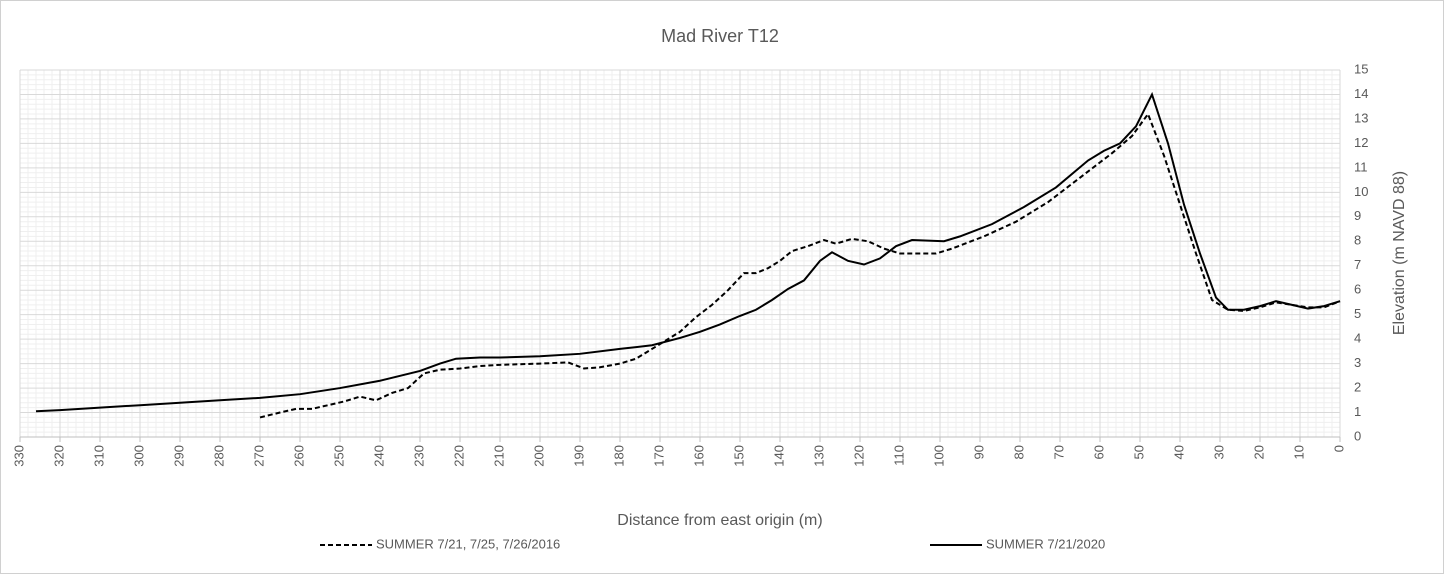 The height and width of the screenshot is (574, 1444). What do you see at coordinates (658, 456) in the screenshot?
I see `x-tick-label: 170` at bounding box center [658, 456].